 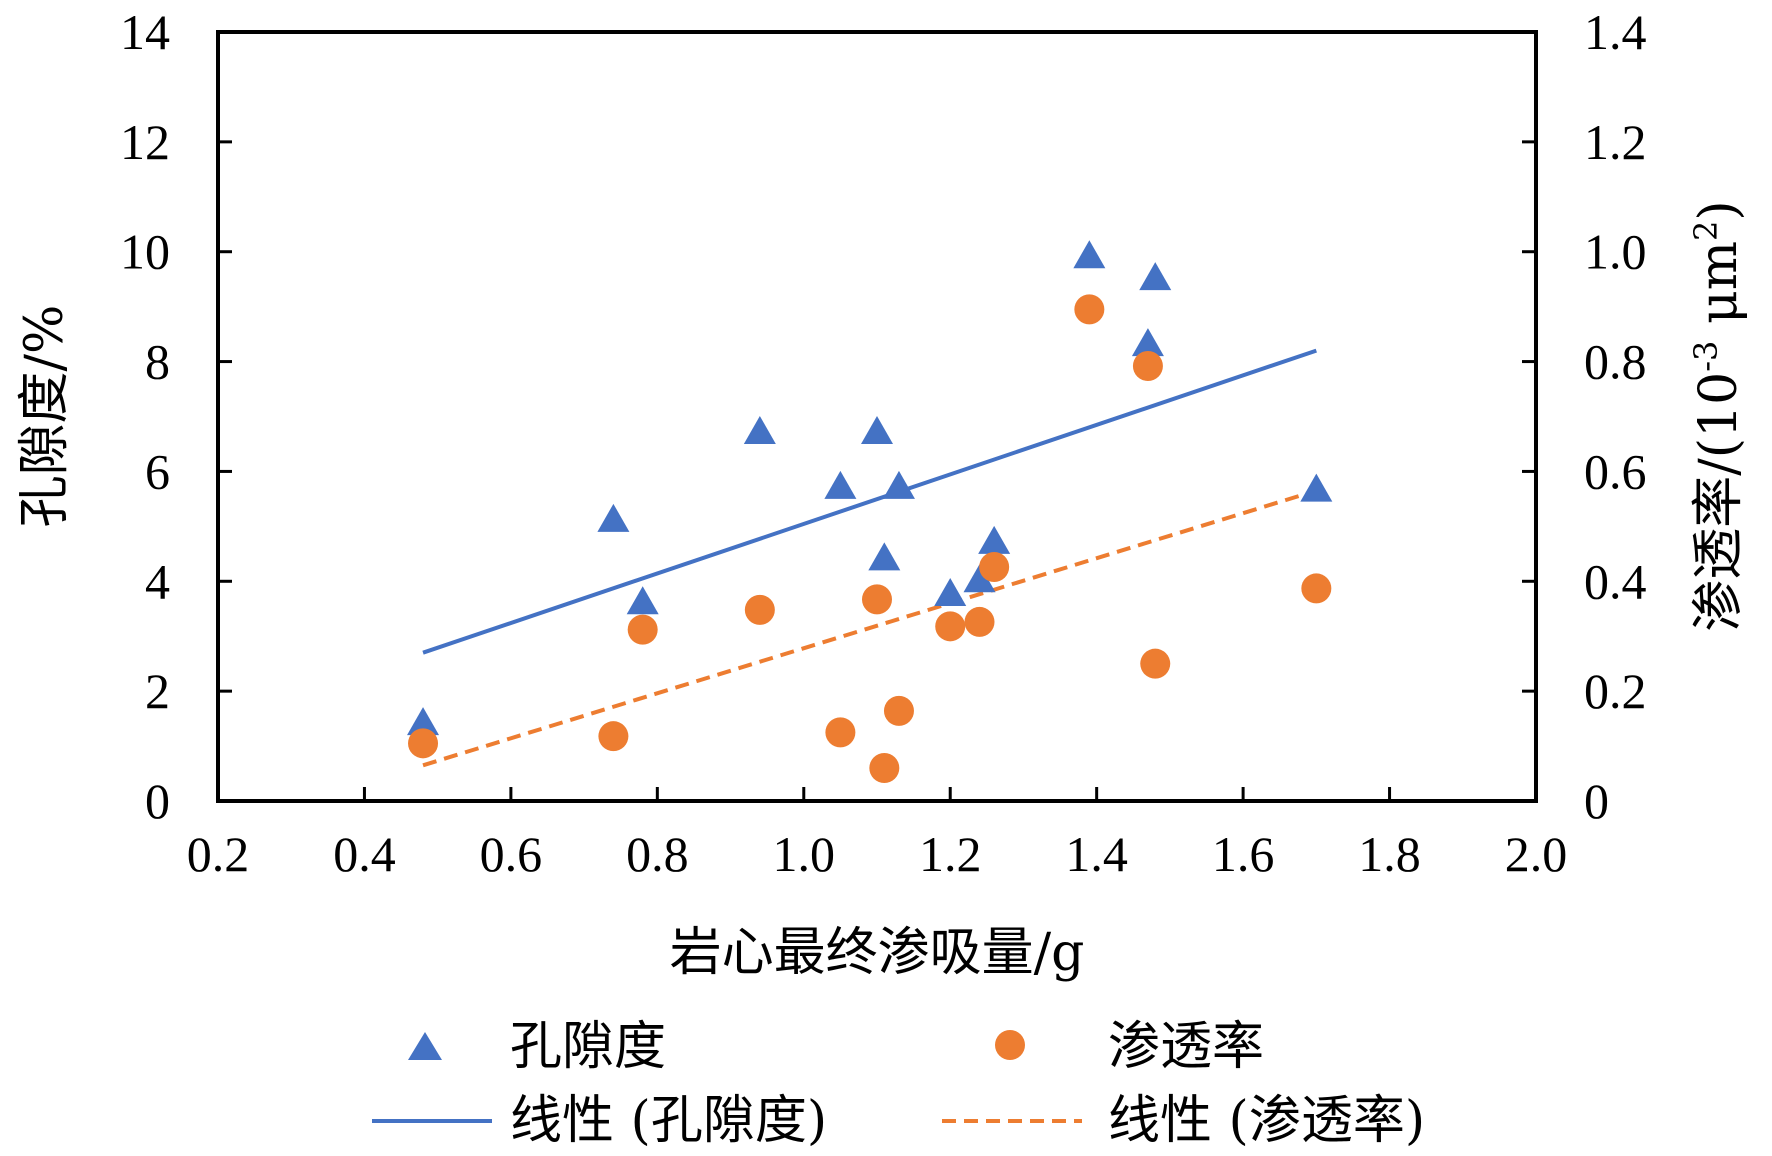 What do you see at coordinates (1615, 32) in the screenshot?
I see `y-right-tick-label: 1.4` at bounding box center [1615, 32].